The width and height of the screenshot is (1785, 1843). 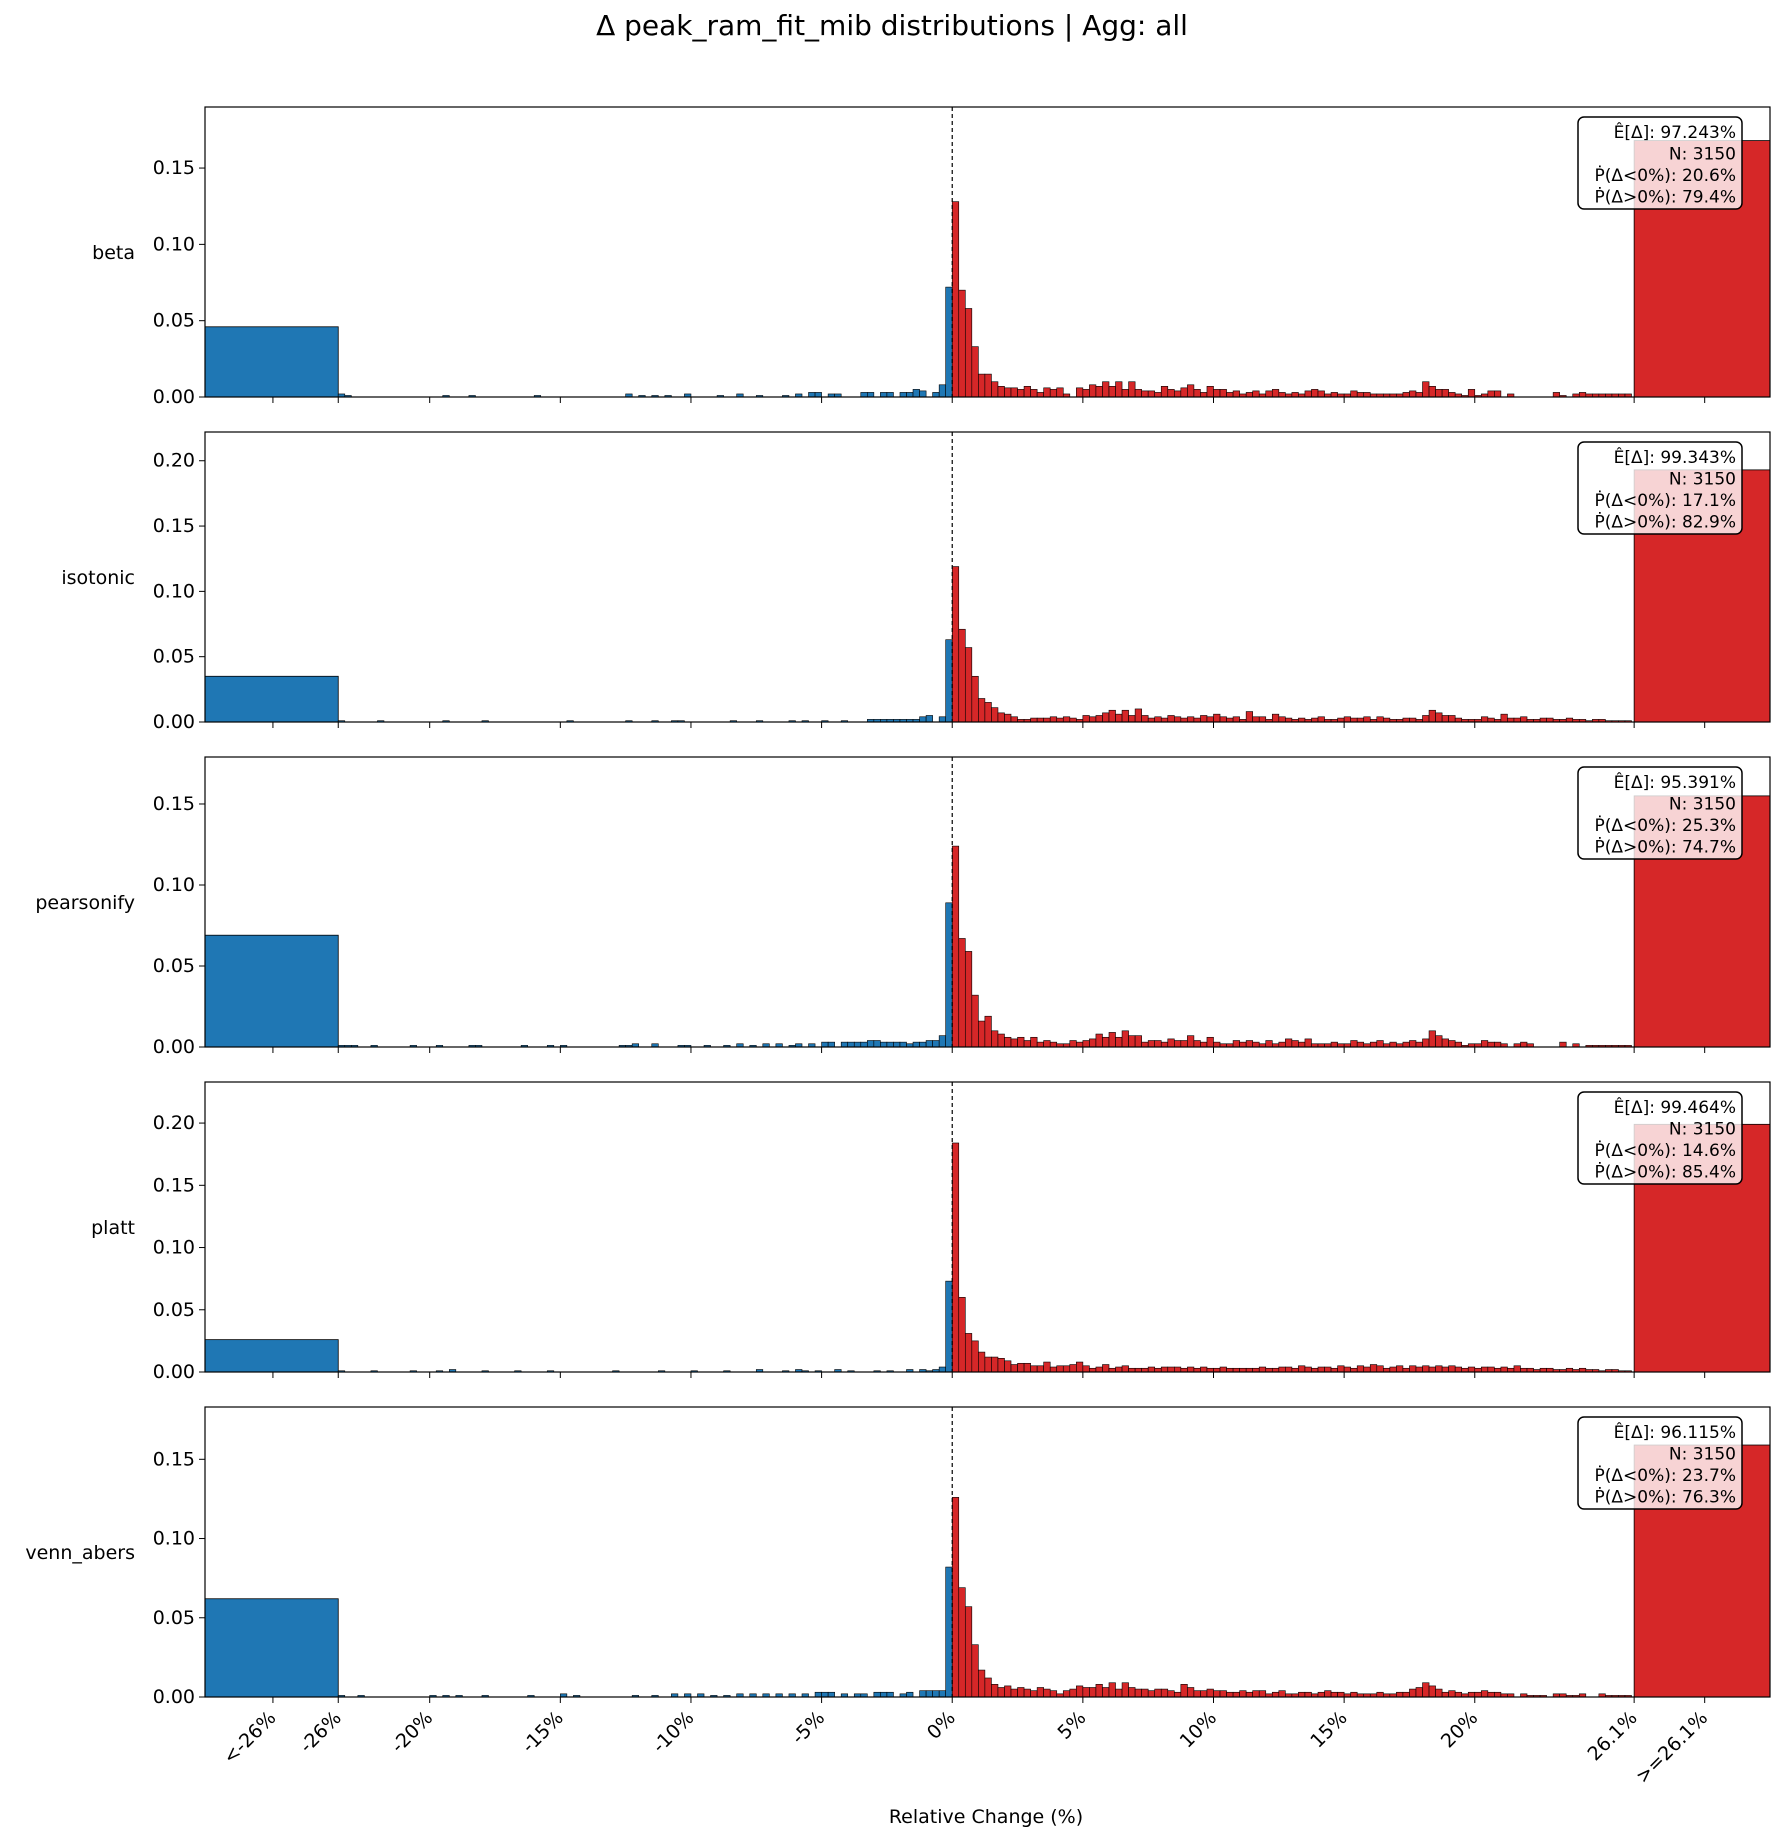 What do you see at coordinates (1666, 1150) in the screenshot?
I see `stat-p-negative: Ṗ(Δ<0%): 14.6%` at bounding box center [1666, 1150].